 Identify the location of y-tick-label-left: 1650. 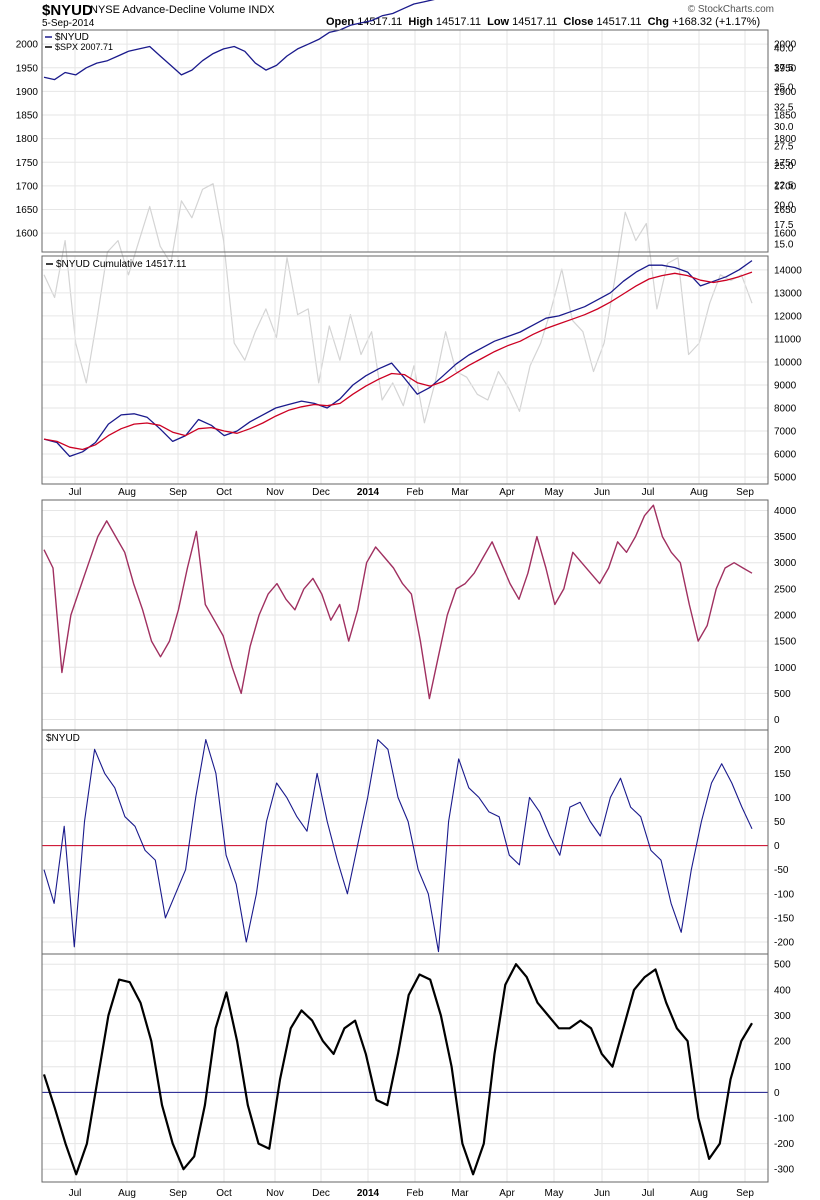
(27, 210).